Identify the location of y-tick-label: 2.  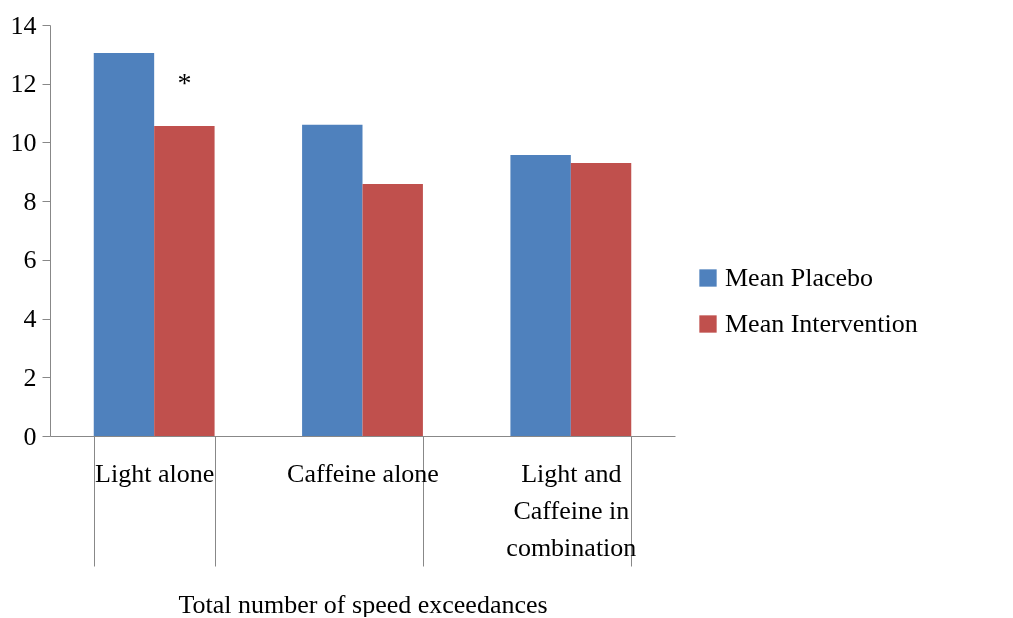
(30, 377).